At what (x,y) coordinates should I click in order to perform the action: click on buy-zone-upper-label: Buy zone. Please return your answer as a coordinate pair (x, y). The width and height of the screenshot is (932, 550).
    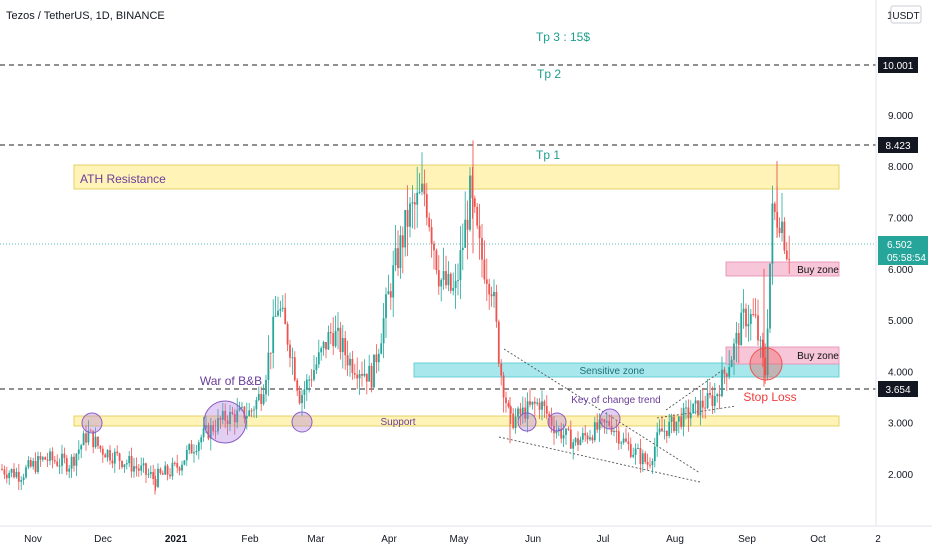
    Looking at the image, I should click on (818, 270).